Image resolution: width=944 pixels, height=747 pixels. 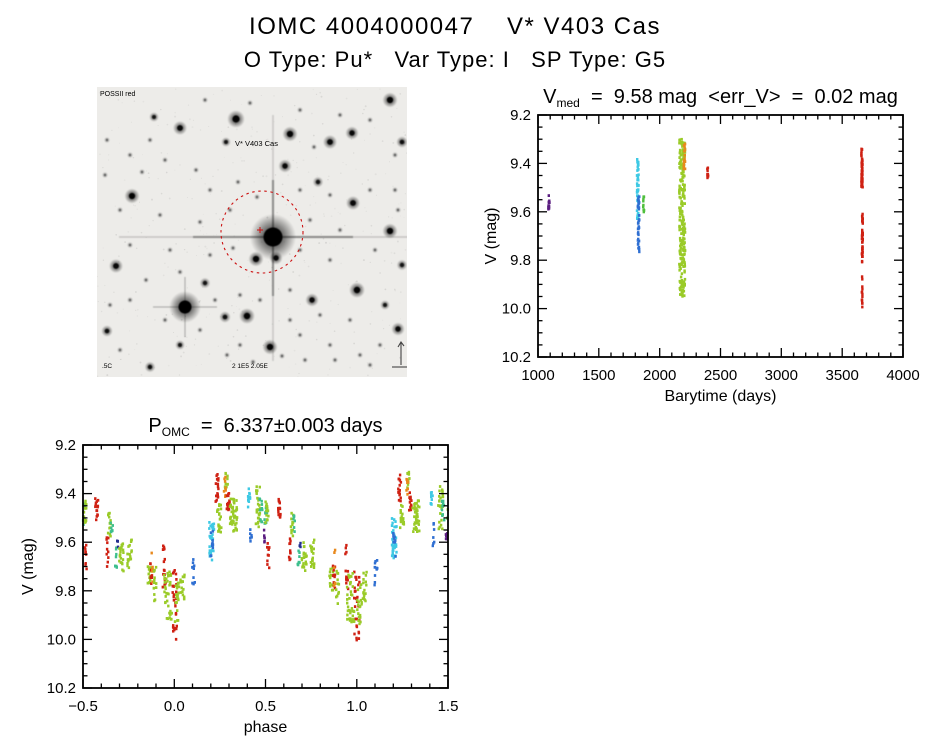 I want to click on x-axis-label: phase, so click(x=266, y=727).